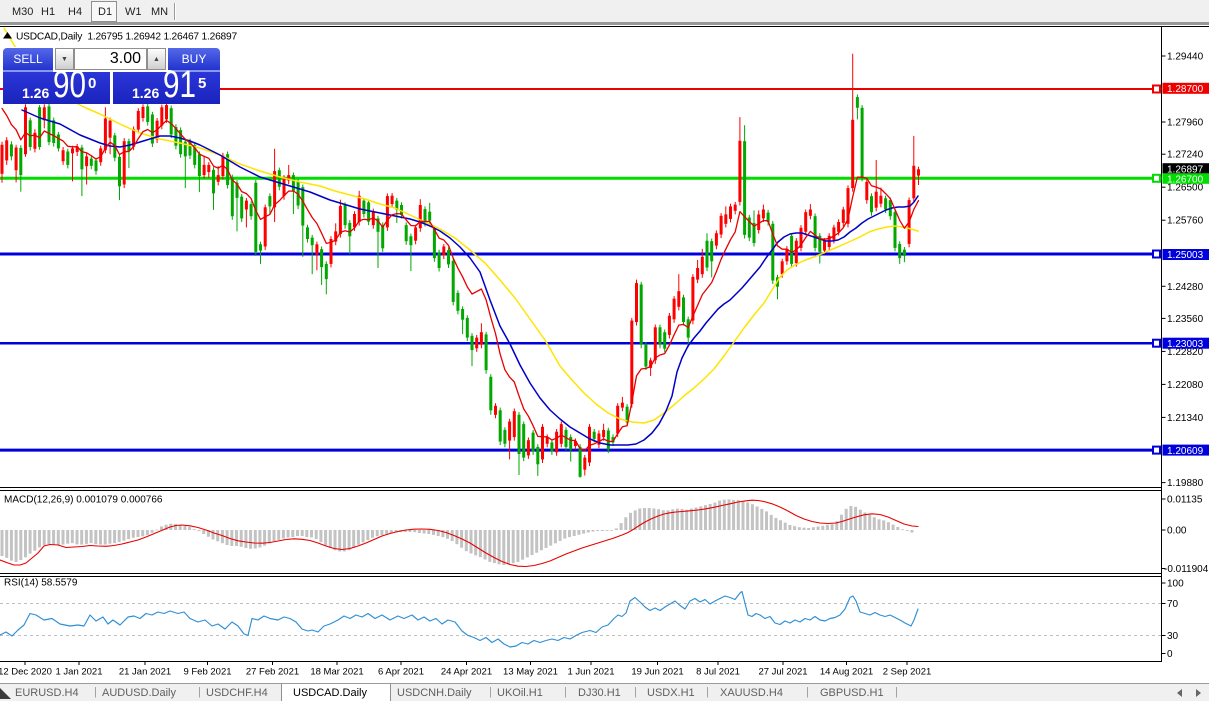 This screenshot has width=1209, height=701. I want to click on svg-text: 1.25003, so click(1185, 255).